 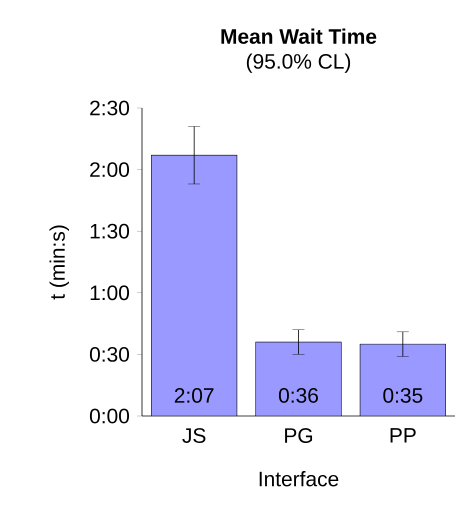 What do you see at coordinates (110, 416) in the screenshot?
I see `y-tick-label: 0:00` at bounding box center [110, 416].